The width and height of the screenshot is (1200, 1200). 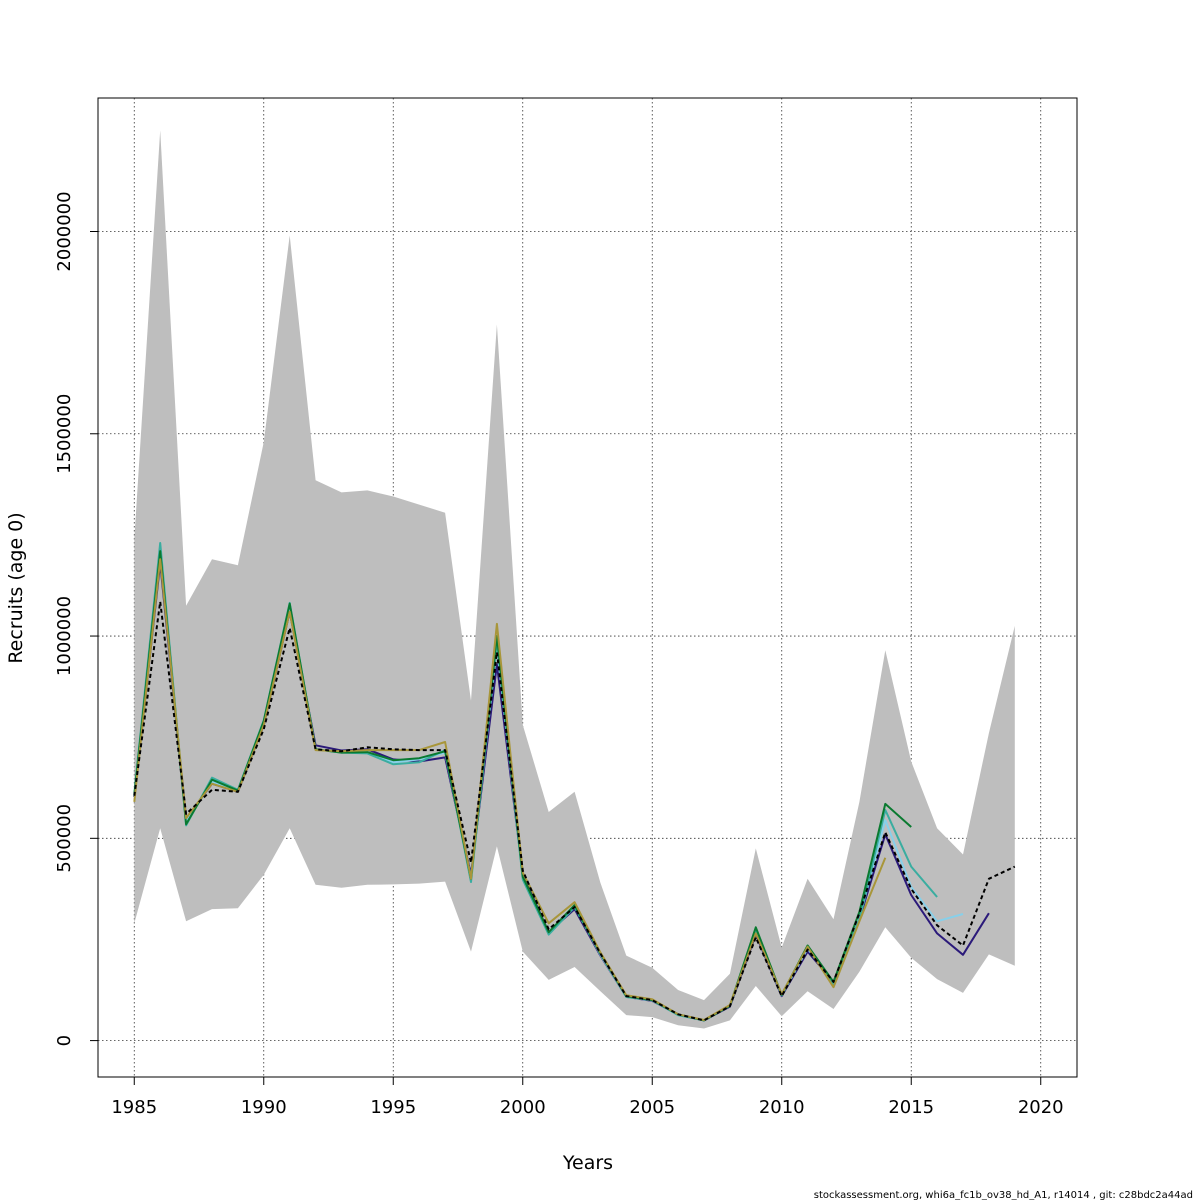 I want to click on y-axis: 0 500000 1000000 1500000 2000000, so click(x=76, y=618).